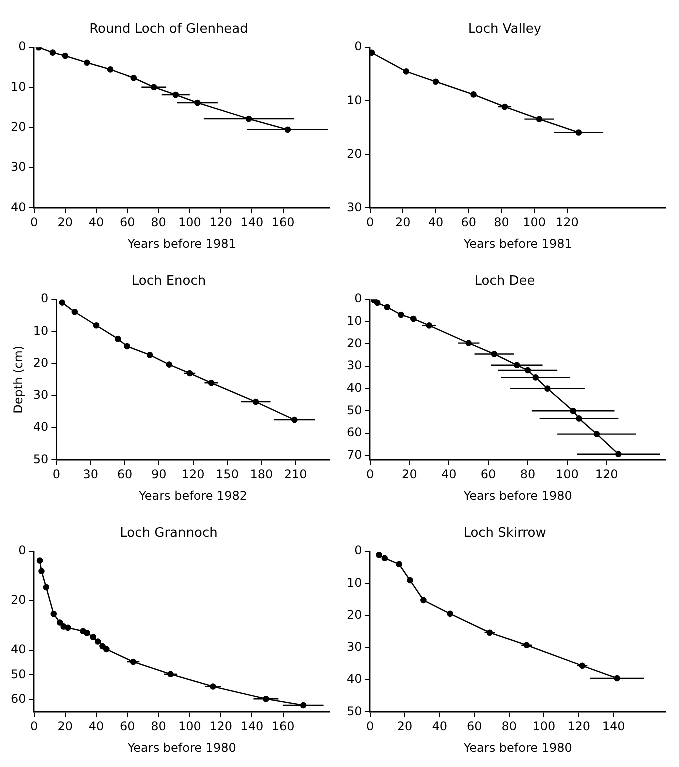 The width and height of the screenshot is (679, 767). I want to click on x-tick-label: 150, so click(227, 475).